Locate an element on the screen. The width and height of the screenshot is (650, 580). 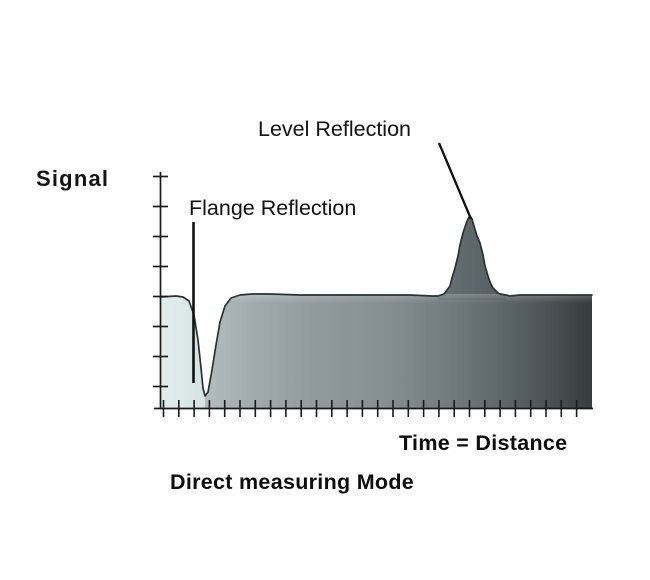
x-axis-ticks is located at coordinates (370, 408).